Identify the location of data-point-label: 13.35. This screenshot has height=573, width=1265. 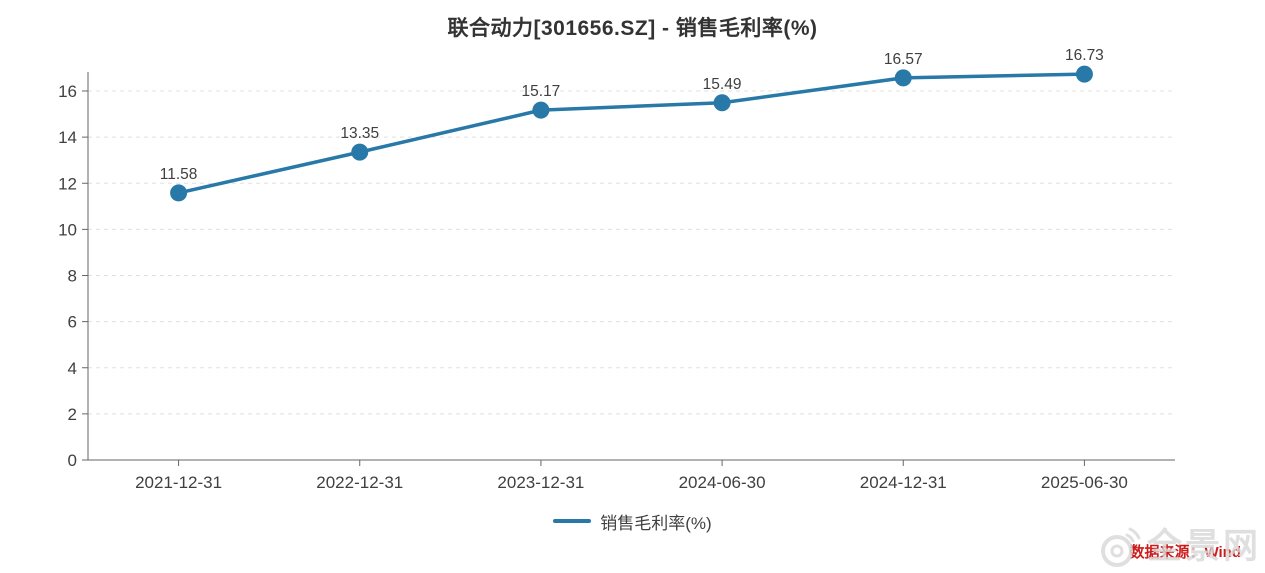
(359, 133).